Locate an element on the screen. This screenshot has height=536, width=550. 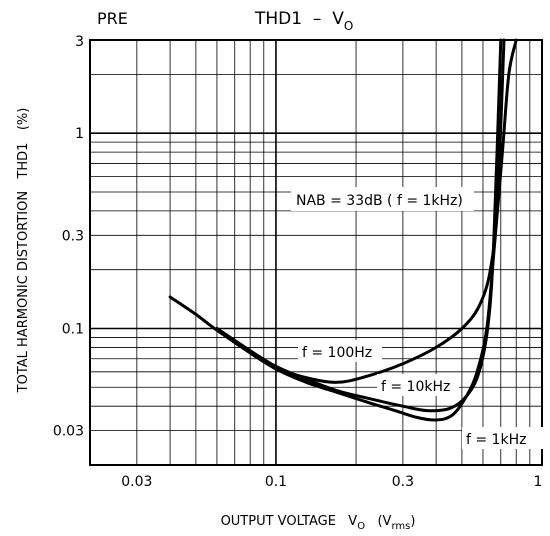
y-tick-label: 3 is located at coordinates (79, 42).